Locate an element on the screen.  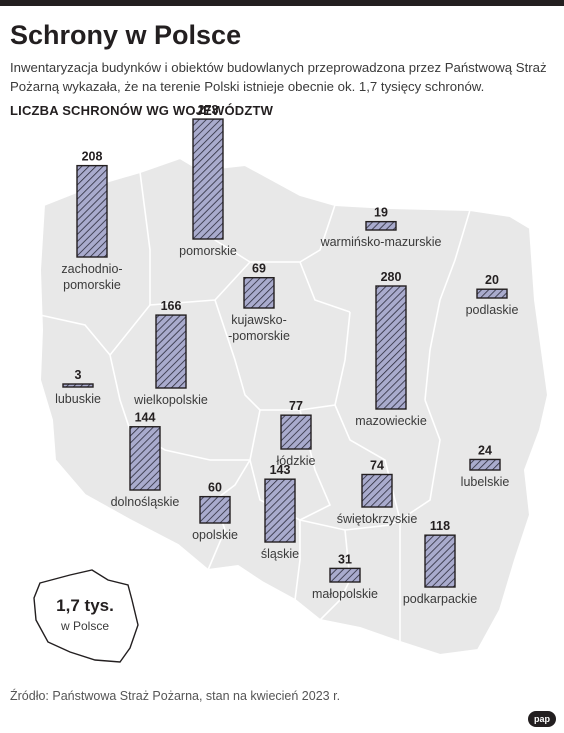
bar-kujawsko-pomorskie is located at coordinates (259, 292).